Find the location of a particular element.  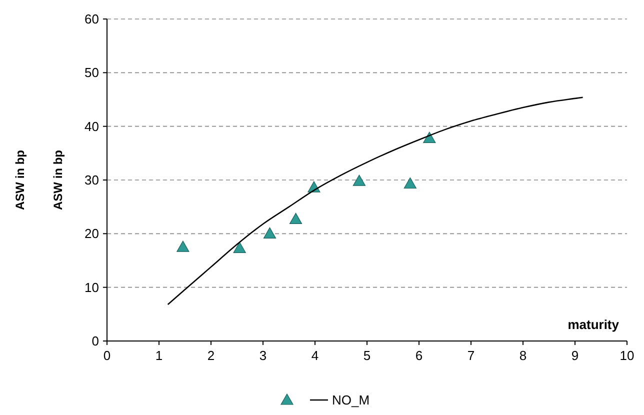

y-tick-label: 50 is located at coordinates (91, 72).